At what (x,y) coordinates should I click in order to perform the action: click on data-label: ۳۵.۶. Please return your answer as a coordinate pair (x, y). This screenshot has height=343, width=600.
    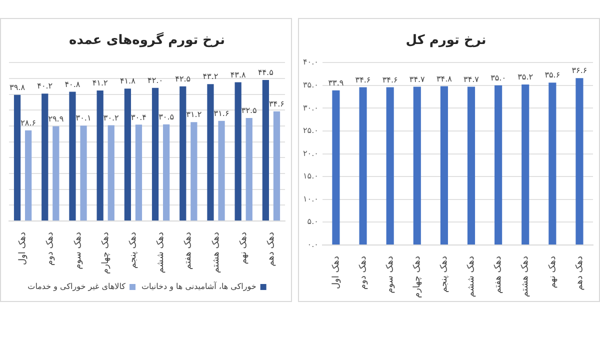
    Looking at the image, I should click on (552, 75).